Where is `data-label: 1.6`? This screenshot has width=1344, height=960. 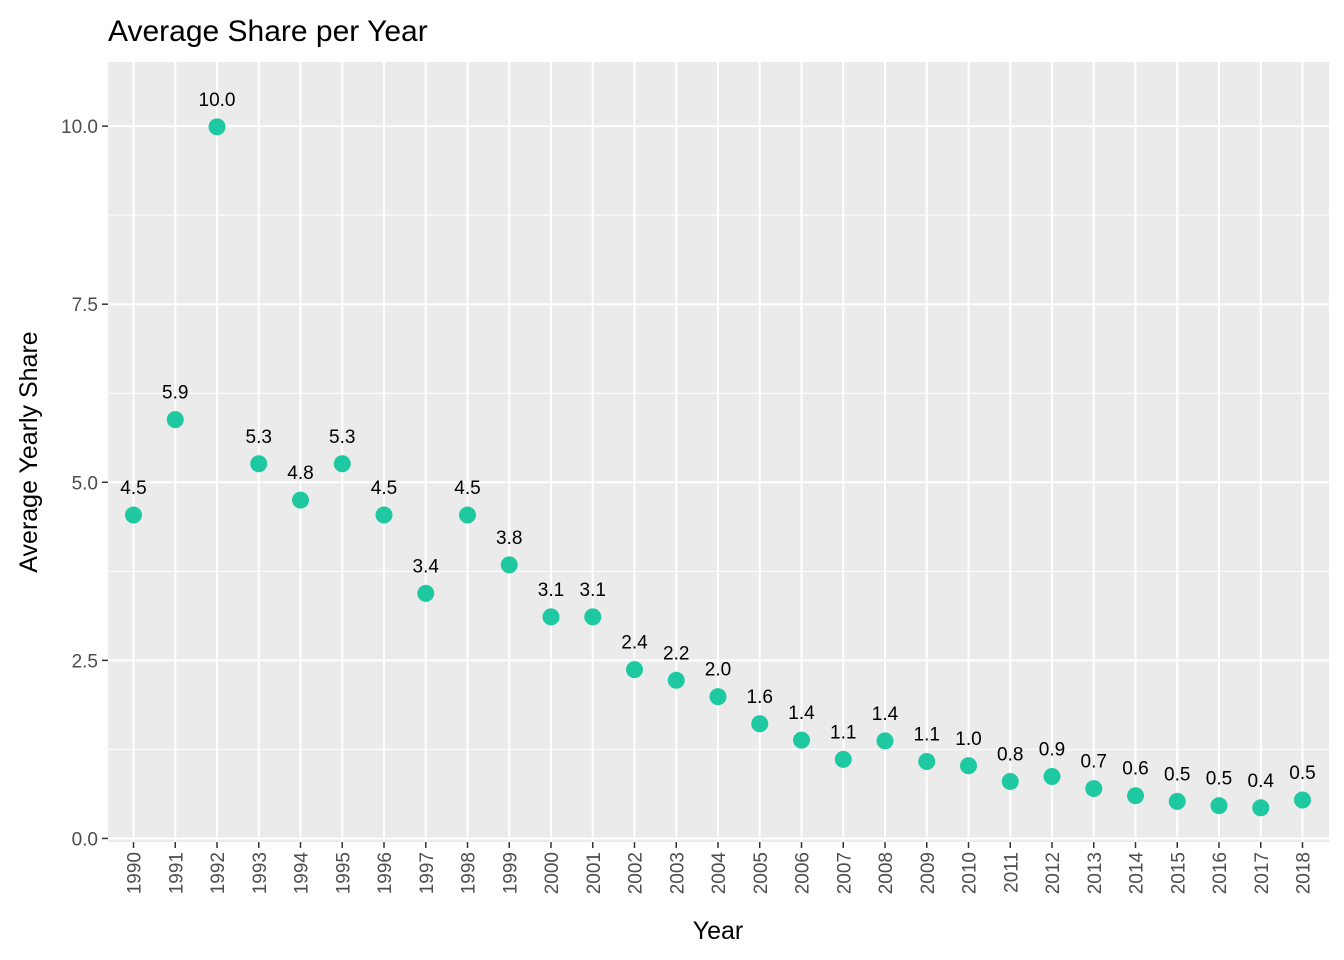
data-label: 1.6 is located at coordinates (760, 697).